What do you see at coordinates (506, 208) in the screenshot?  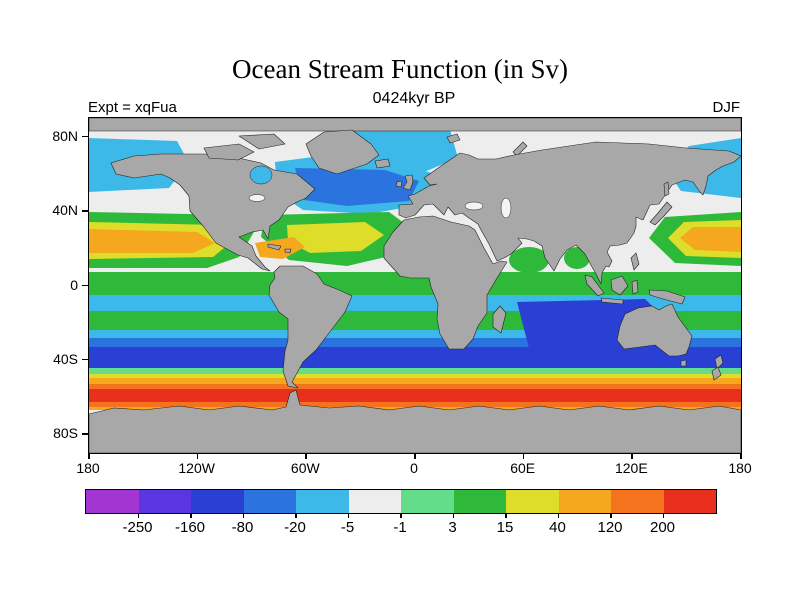 I see `caspian-sea` at bounding box center [506, 208].